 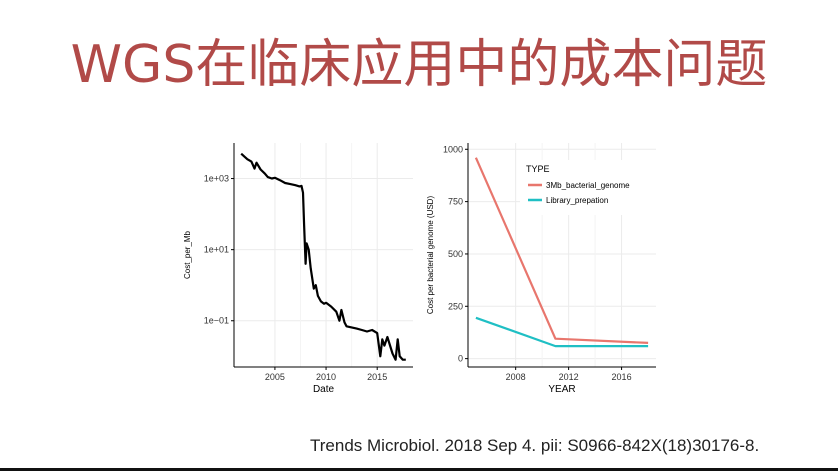 I want to click on x-tick-label: 2012, so click(x=569, y=377).